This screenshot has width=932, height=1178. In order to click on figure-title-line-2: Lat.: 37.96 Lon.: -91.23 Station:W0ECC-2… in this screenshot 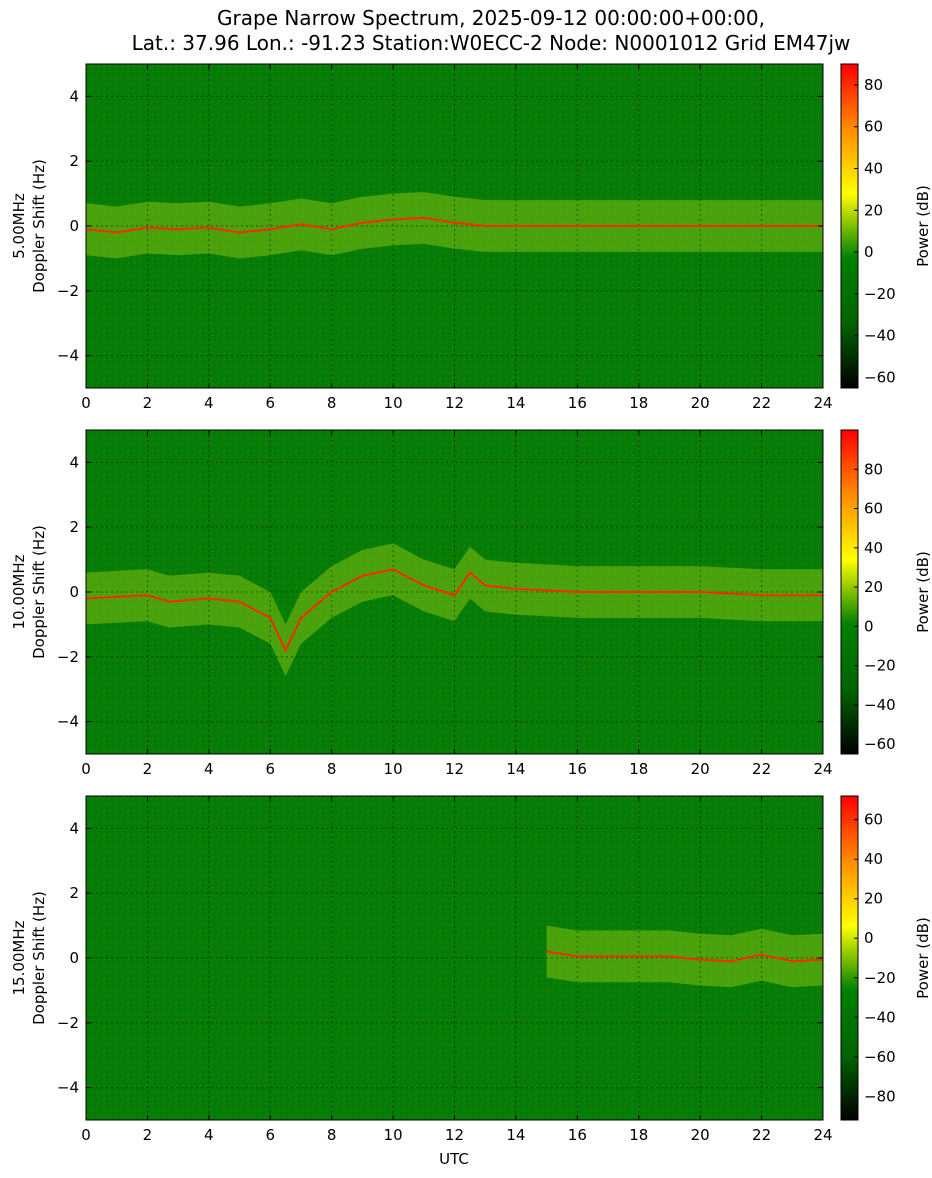, I will do `click(491, 43)`.